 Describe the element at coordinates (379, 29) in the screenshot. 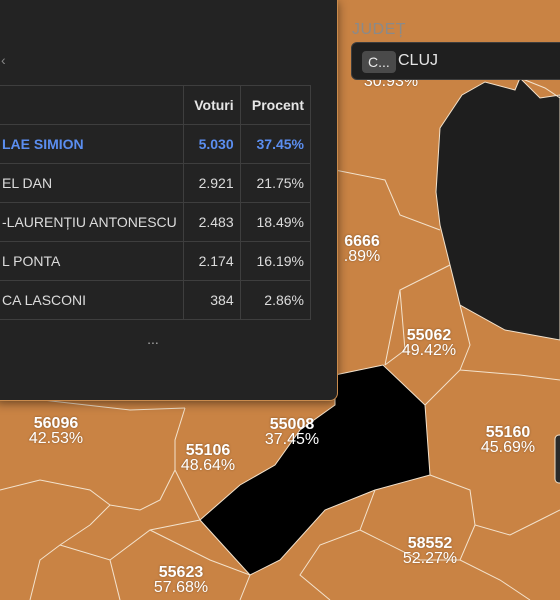

I see `county-filter-label: JUDEȚ` at that location.